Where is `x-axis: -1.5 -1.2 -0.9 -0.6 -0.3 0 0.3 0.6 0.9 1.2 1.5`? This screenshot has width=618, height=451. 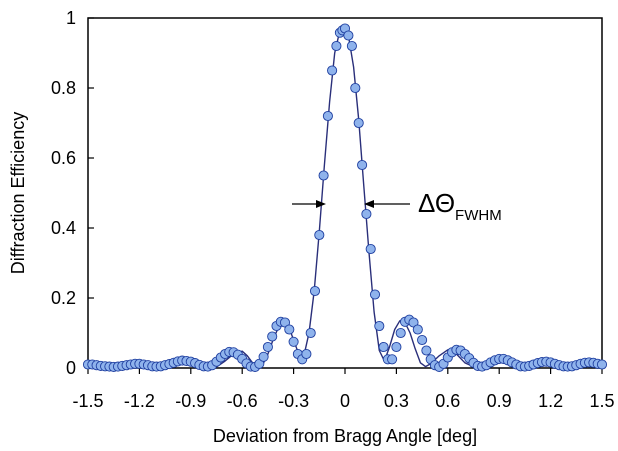
x-axis: -1.5 -1.2 -0.9 -0.6 -0.3 0 0.3 0.6 0.9 1.2 1.5 is located at coordinates (343, 389).